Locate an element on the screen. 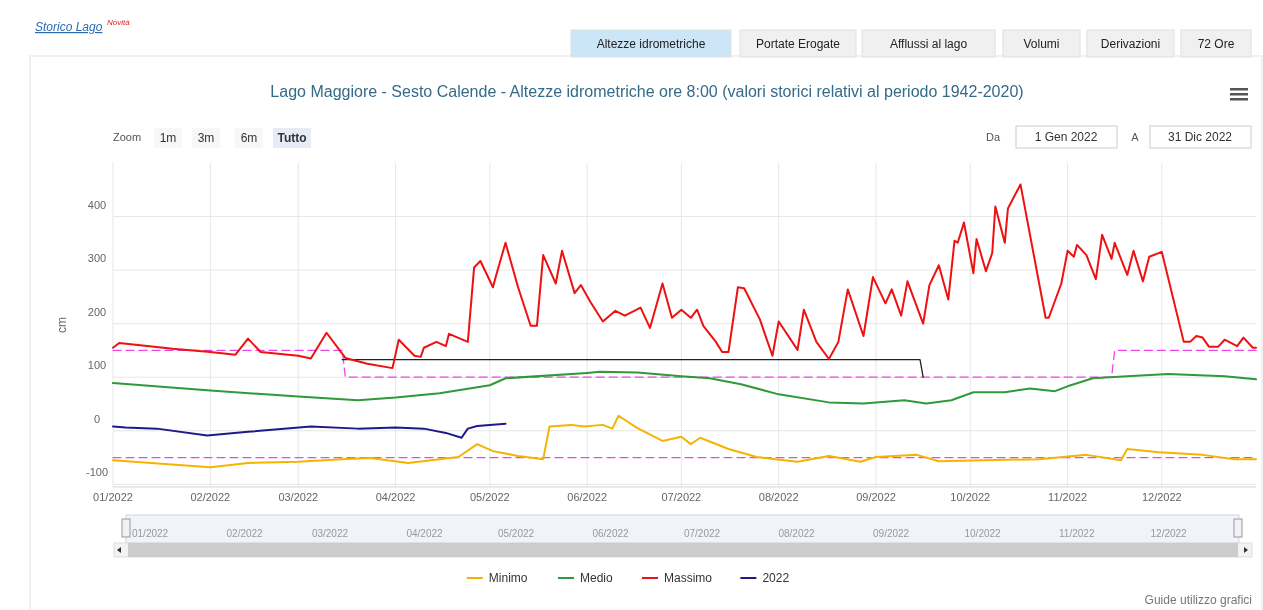  text: 72 Ore is located at coordinates (1216, 44).